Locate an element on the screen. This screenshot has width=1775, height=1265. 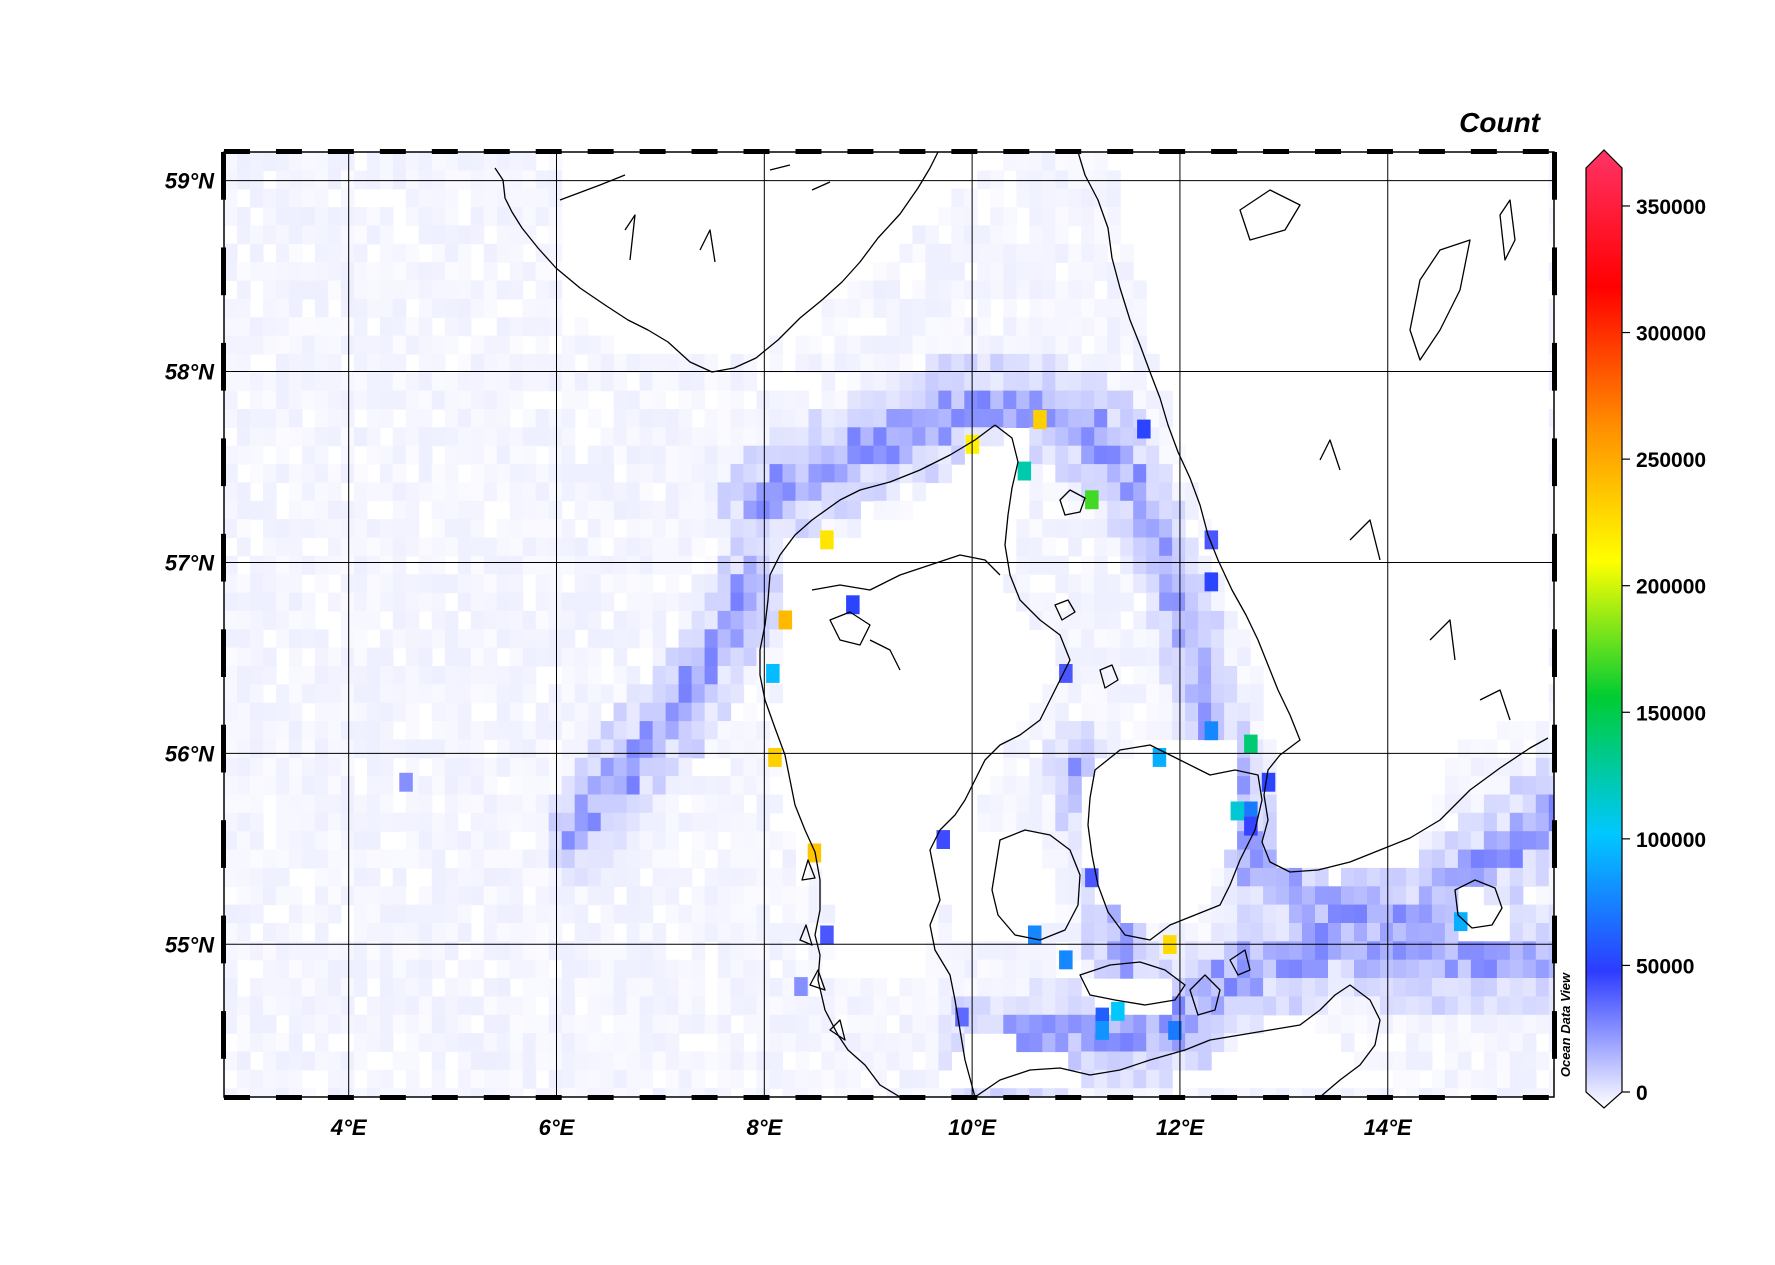
hotspot-cell is located at coordinates (1035, 935).